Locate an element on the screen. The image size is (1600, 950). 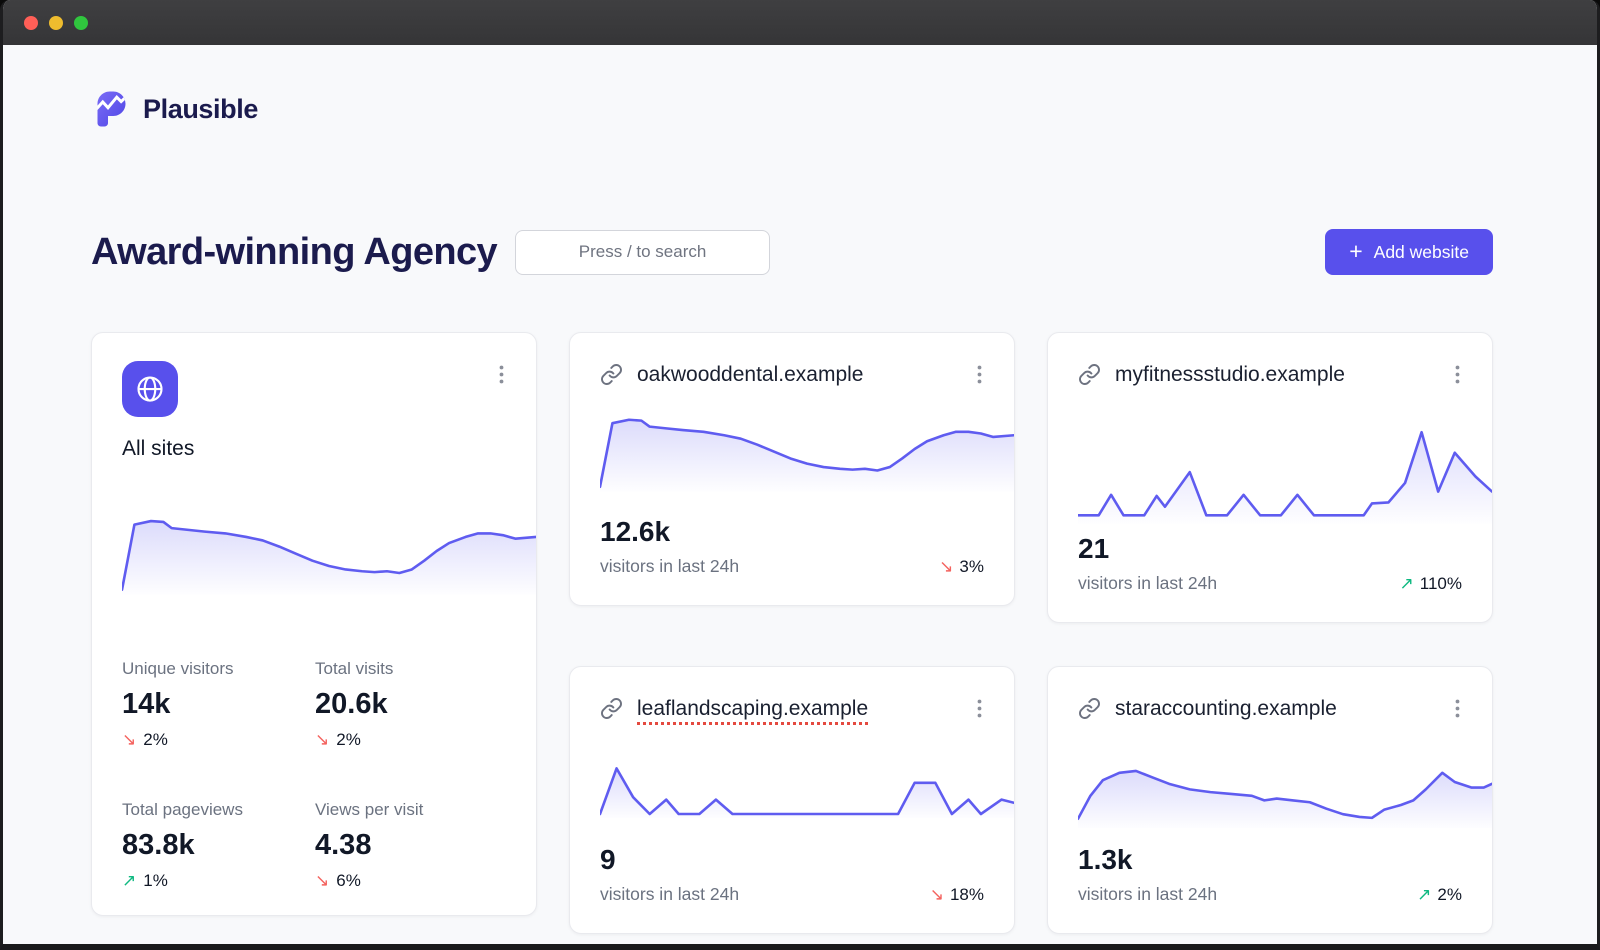
stat-label: Total pageviews is located at coordinates (182, 809).